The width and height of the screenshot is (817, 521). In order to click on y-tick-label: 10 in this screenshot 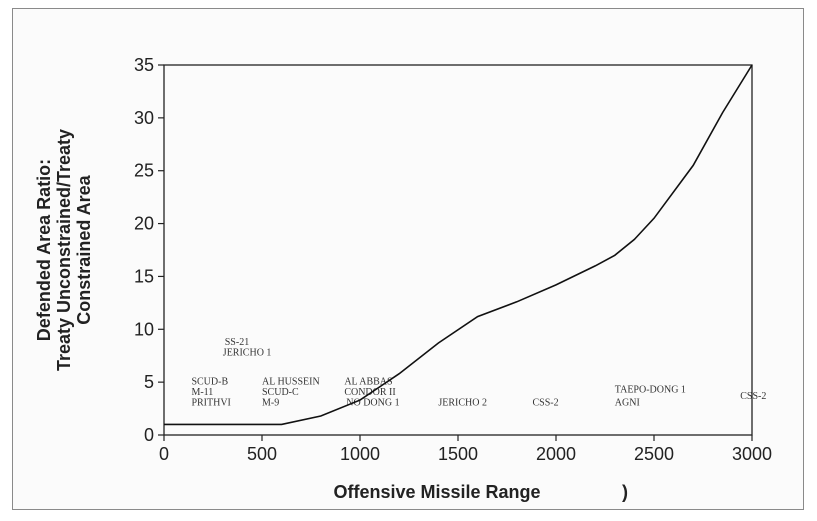, I will do `click(144, 329)`.